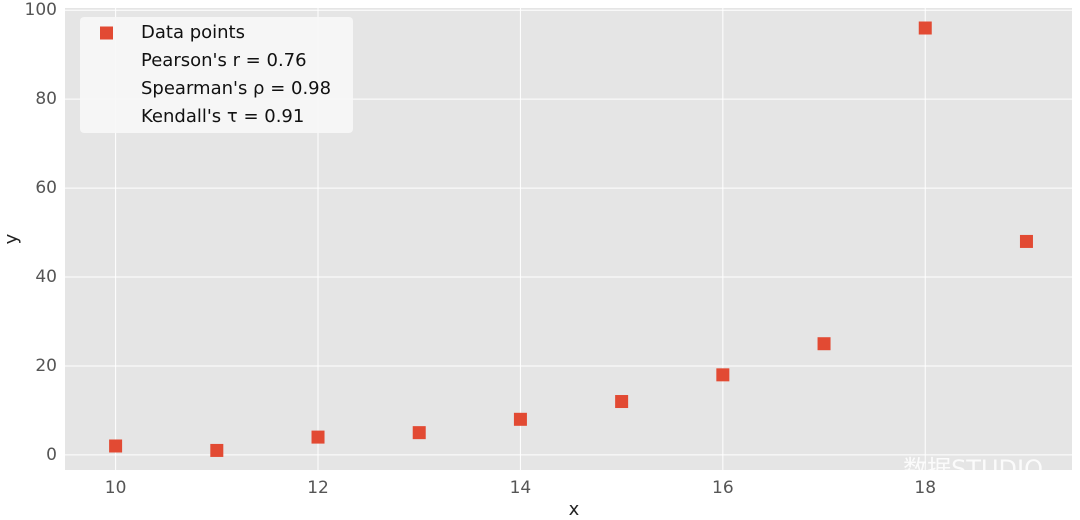  I want to click on y-tick-label: 60, so click(46, 188).